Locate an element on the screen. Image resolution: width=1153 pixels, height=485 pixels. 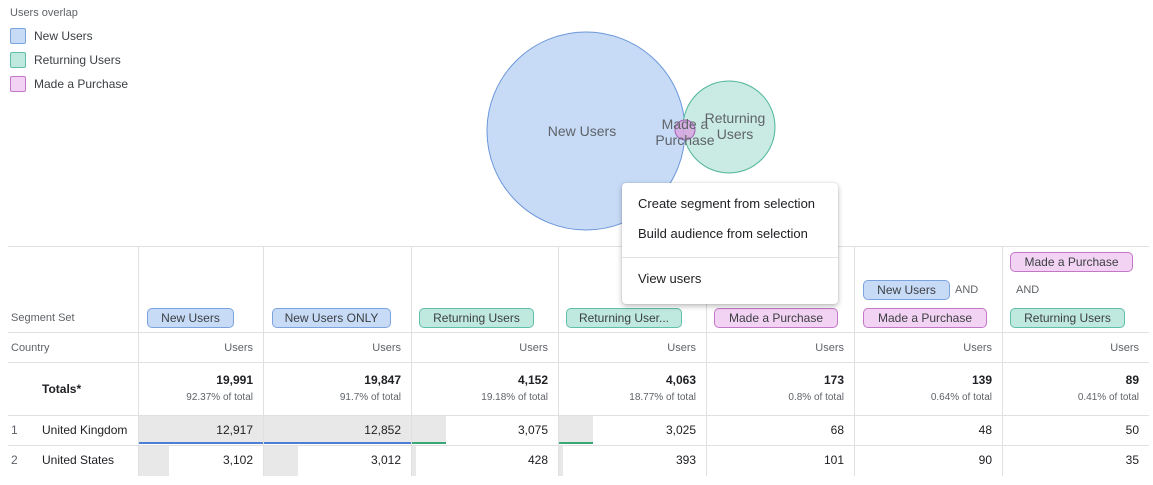
totals-label: Totals* is located at coordinates (62, 389).